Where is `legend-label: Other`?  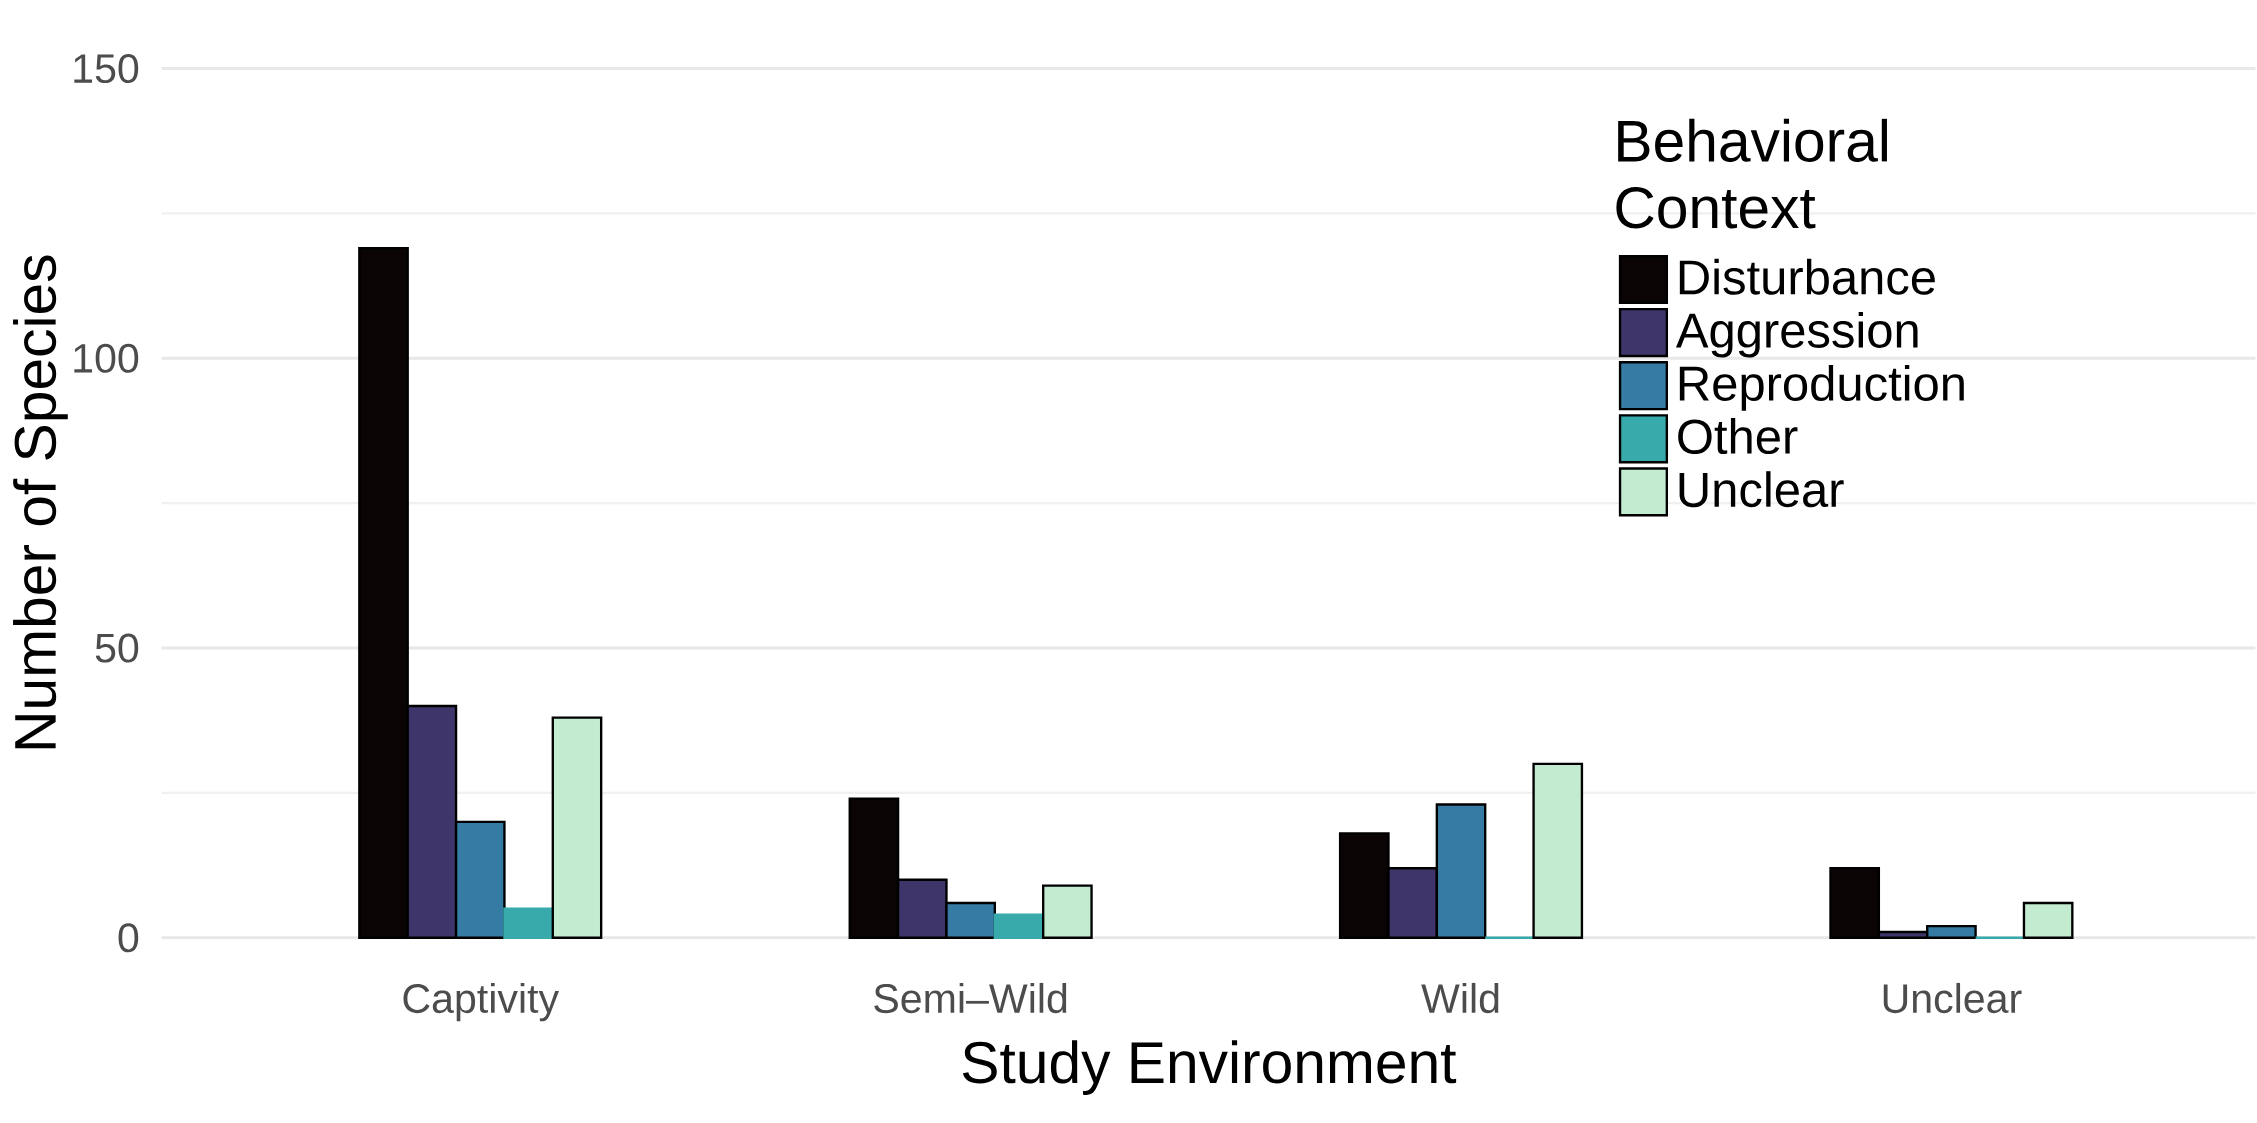
legend-label: Other is located at coordinates (1738, 436).